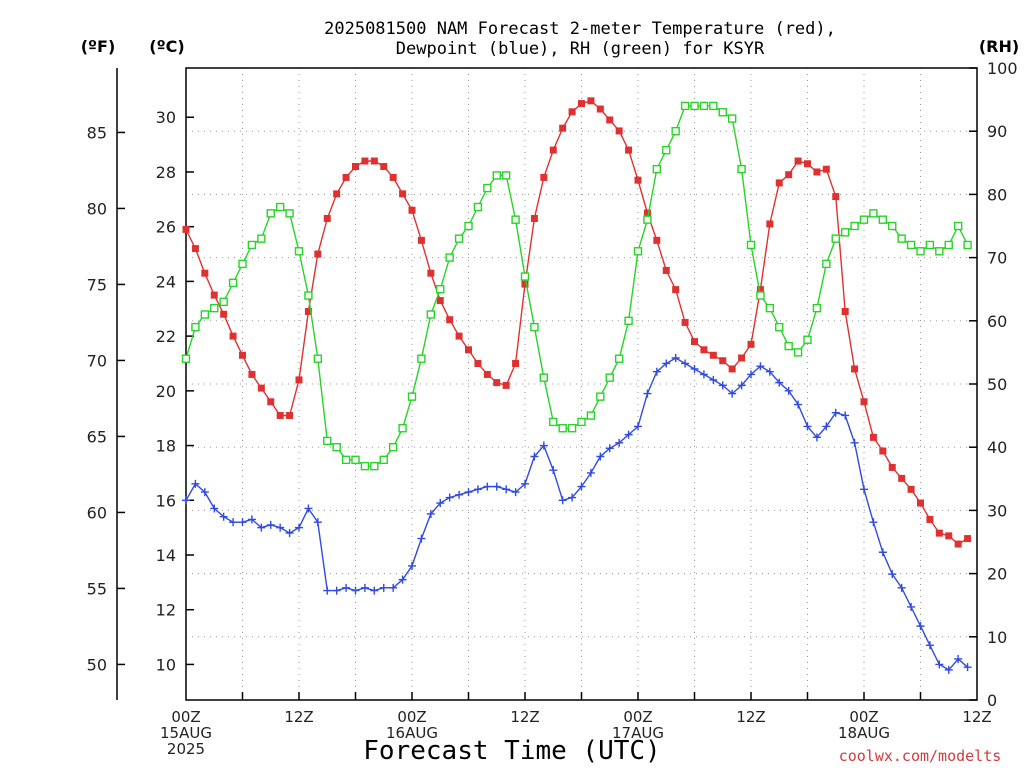 Image resolution: width=1024 pixels, height=768 pixels. What do you see at coordinates (997, 637) in the screenshot?
I see `rh-tick-label: 10` at bounding box center [997, 637].